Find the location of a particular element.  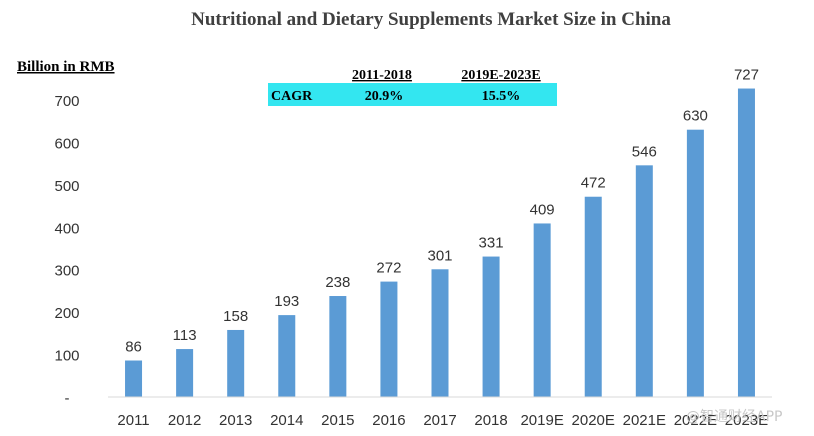

y-tick-label: 500 is located at coordinates (66, 186).